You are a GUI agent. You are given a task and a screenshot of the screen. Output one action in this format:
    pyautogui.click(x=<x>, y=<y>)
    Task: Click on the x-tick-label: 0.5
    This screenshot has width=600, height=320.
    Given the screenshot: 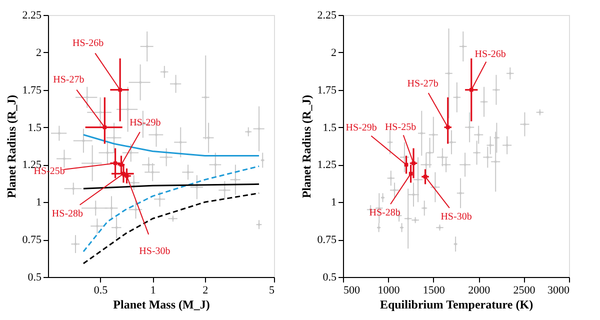 What is the action you would take?
    pyautogui.click(x=101, y=290)
    